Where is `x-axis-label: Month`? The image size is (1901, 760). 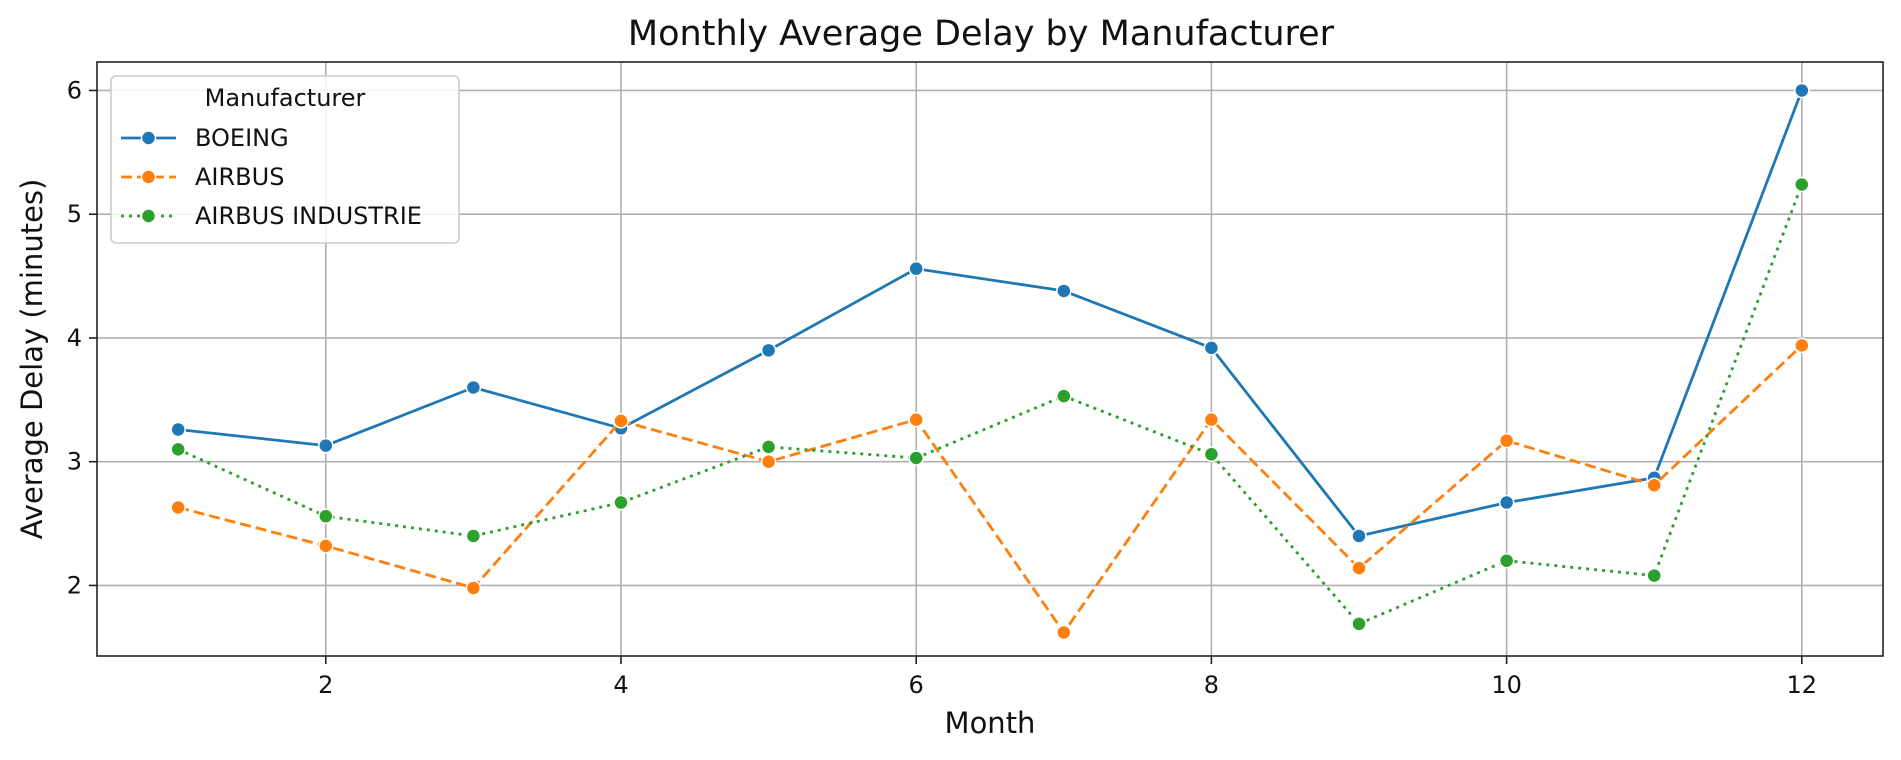
x-axis-label: Month is located at coordinates (990, 723).